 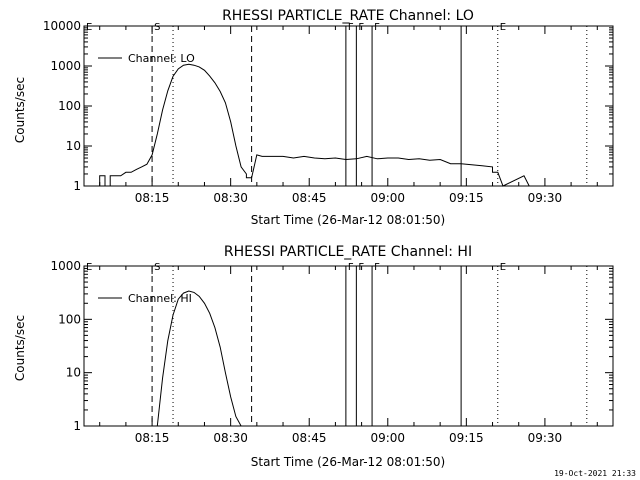 I want to click on chart-title: RHESSI PARTICLE_RATE Channel: LO, so click(x=348, y=16).